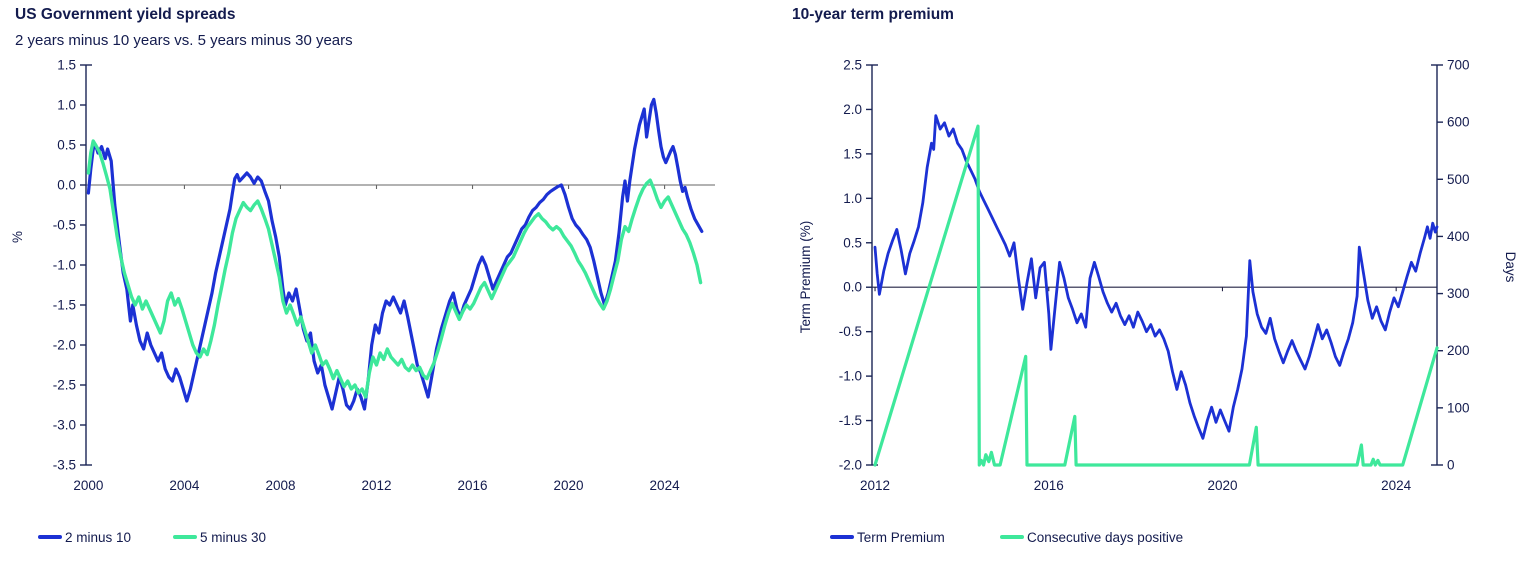 This screenshot has height=564, width=1529. I want to click on term_premium-y-tick-label: -1.5, so click(850, 420).